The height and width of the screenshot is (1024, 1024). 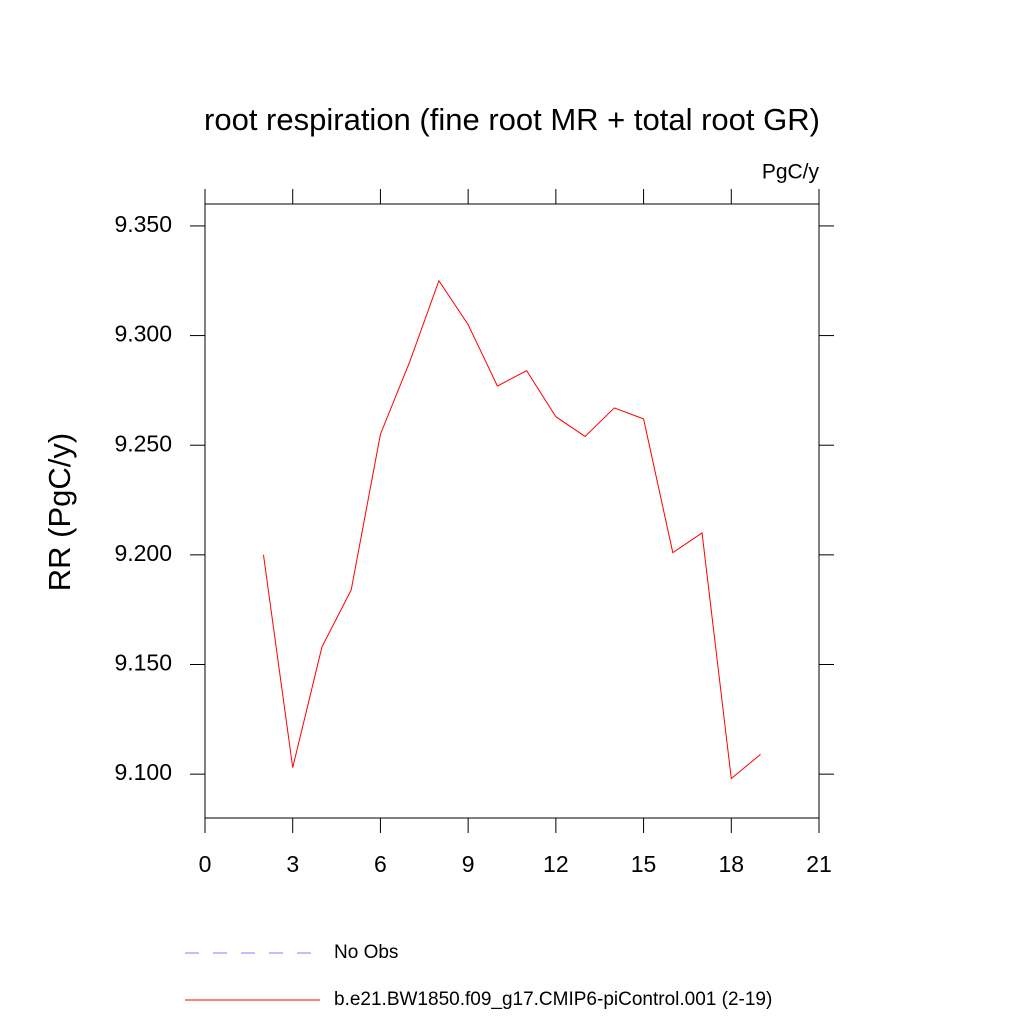 I want to click on x-tick-label: 21, so click(x=819, y=864).